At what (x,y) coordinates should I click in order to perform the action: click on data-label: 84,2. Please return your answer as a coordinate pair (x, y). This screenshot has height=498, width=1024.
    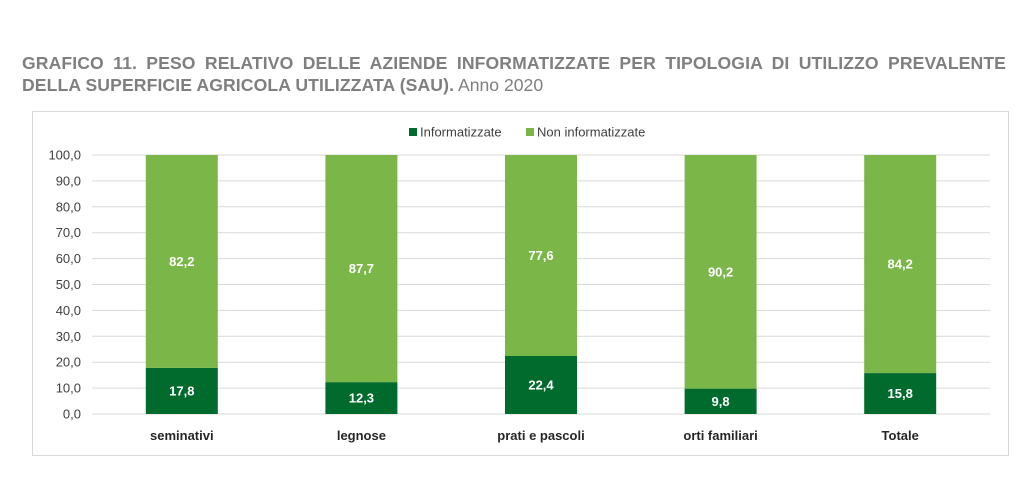
    Looking at the image, I should click on (900, 264).